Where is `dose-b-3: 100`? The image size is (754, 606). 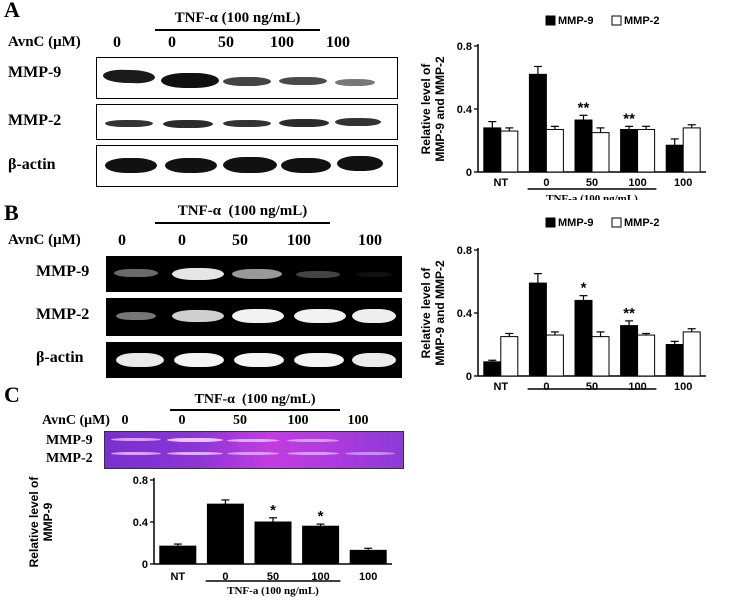
dose-b-3: 100 is located at coordinates (299, 240).